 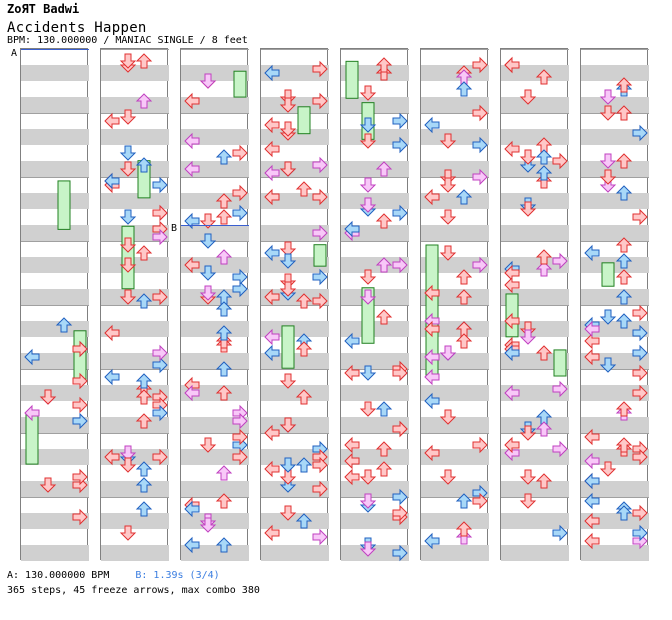 What do you see at coordinates (14, 53) in the screenshot?
I see `bpm-marker-label: A` at bounding box center [14, 53].